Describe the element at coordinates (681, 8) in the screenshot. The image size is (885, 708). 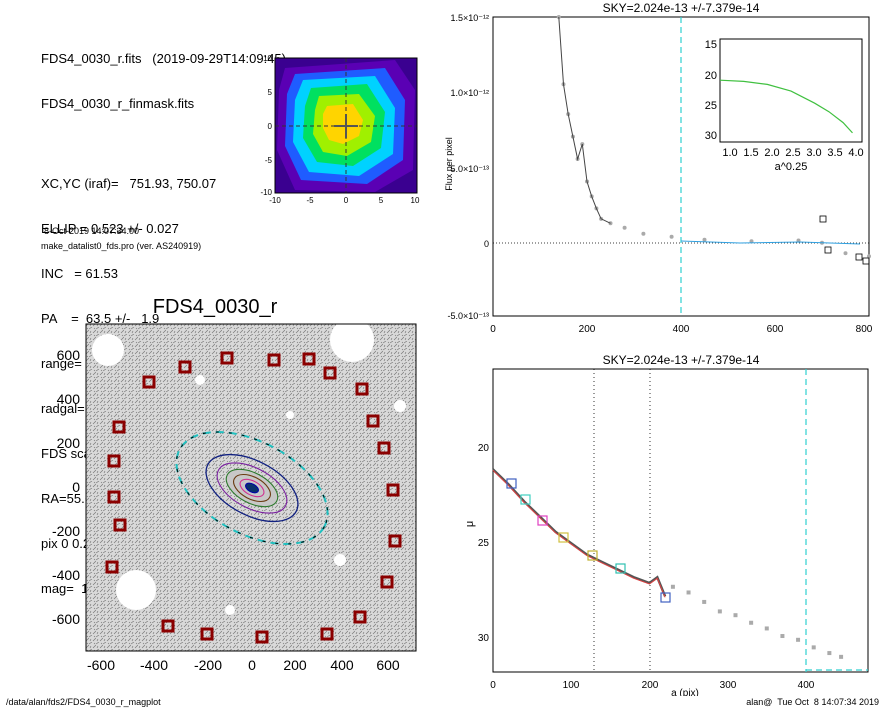
I see `sky-plot-title: SKY=2.024e-13 +/-7.379e-14` at that location.